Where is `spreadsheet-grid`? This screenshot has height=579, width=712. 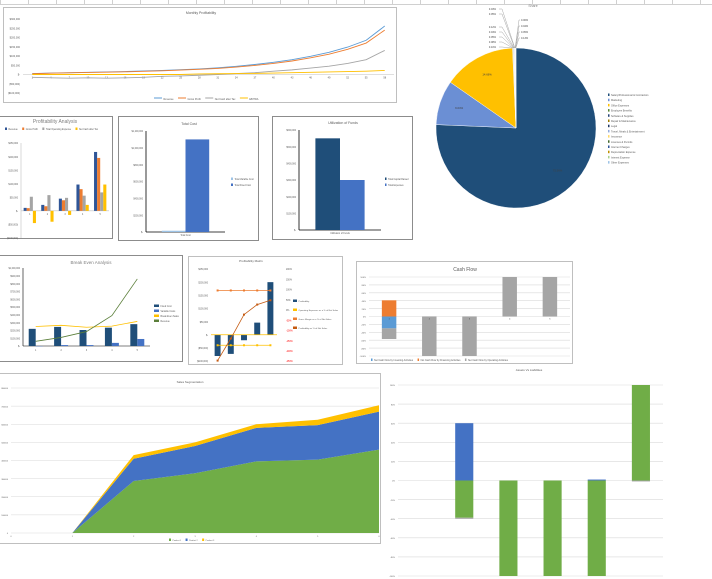 spreadsheet-grid is located at coordinates (356, 2).